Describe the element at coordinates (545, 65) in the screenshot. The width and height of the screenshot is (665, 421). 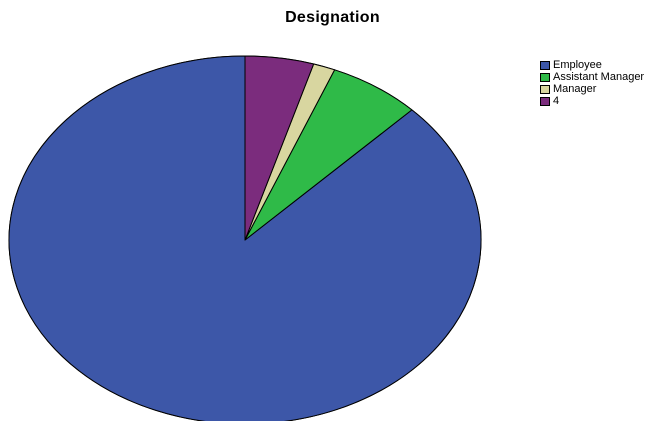
I see `legend-swatch-employee` at that location.